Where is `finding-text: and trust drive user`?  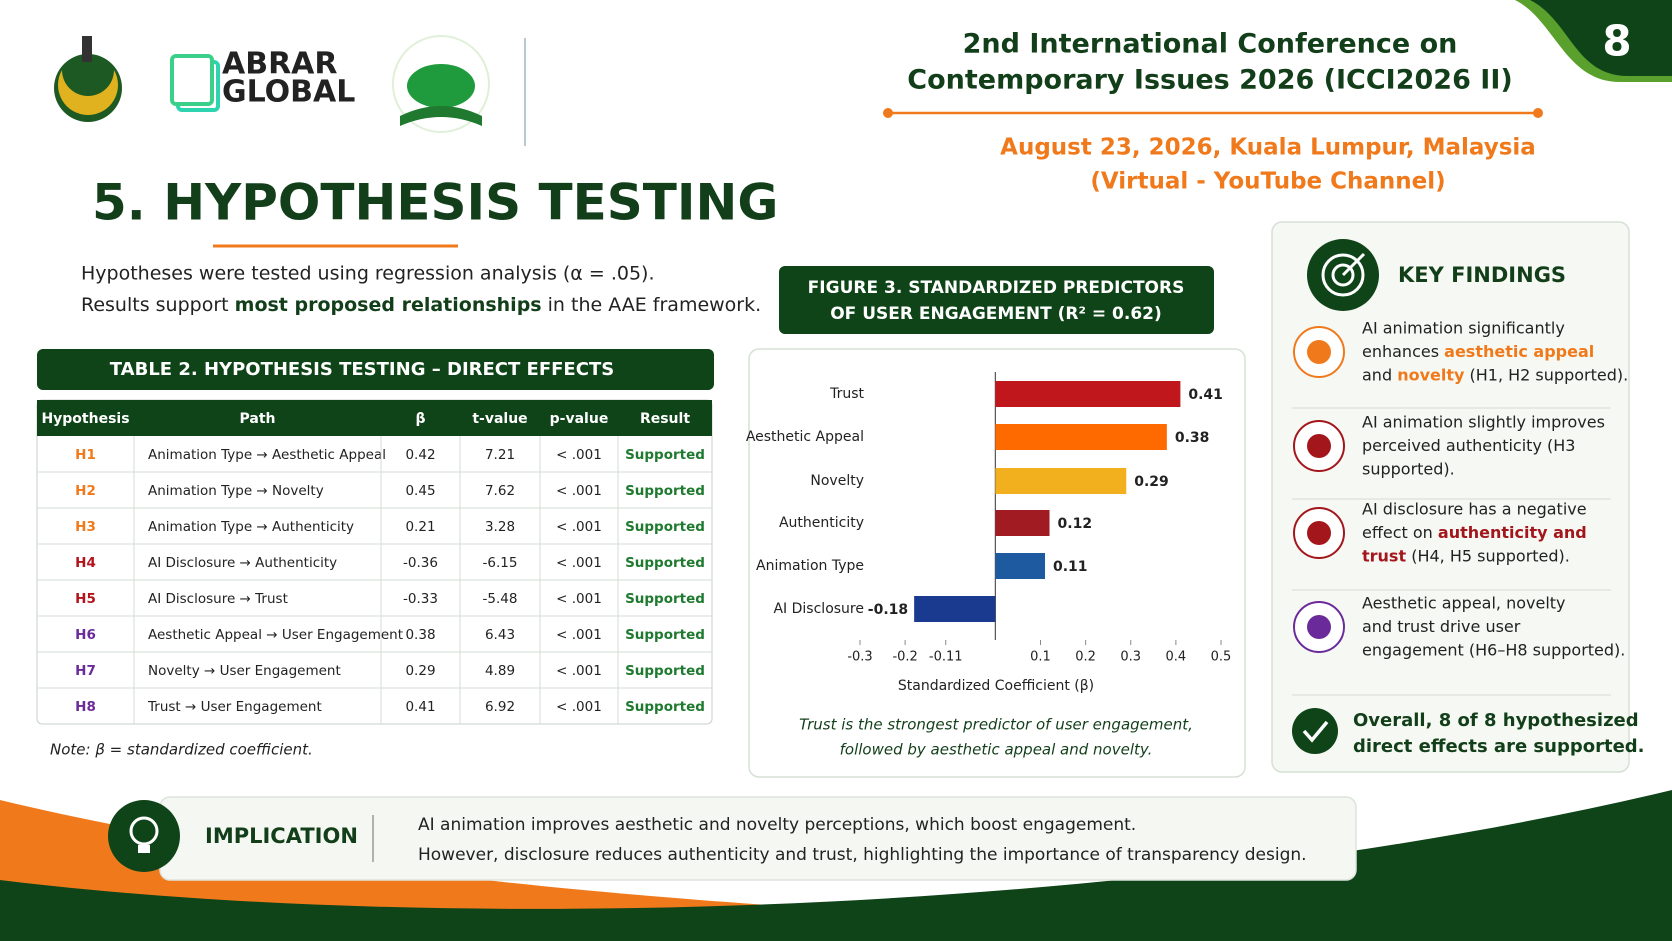
finding-text: and trust drive user is located at coordinates (1441, 626).